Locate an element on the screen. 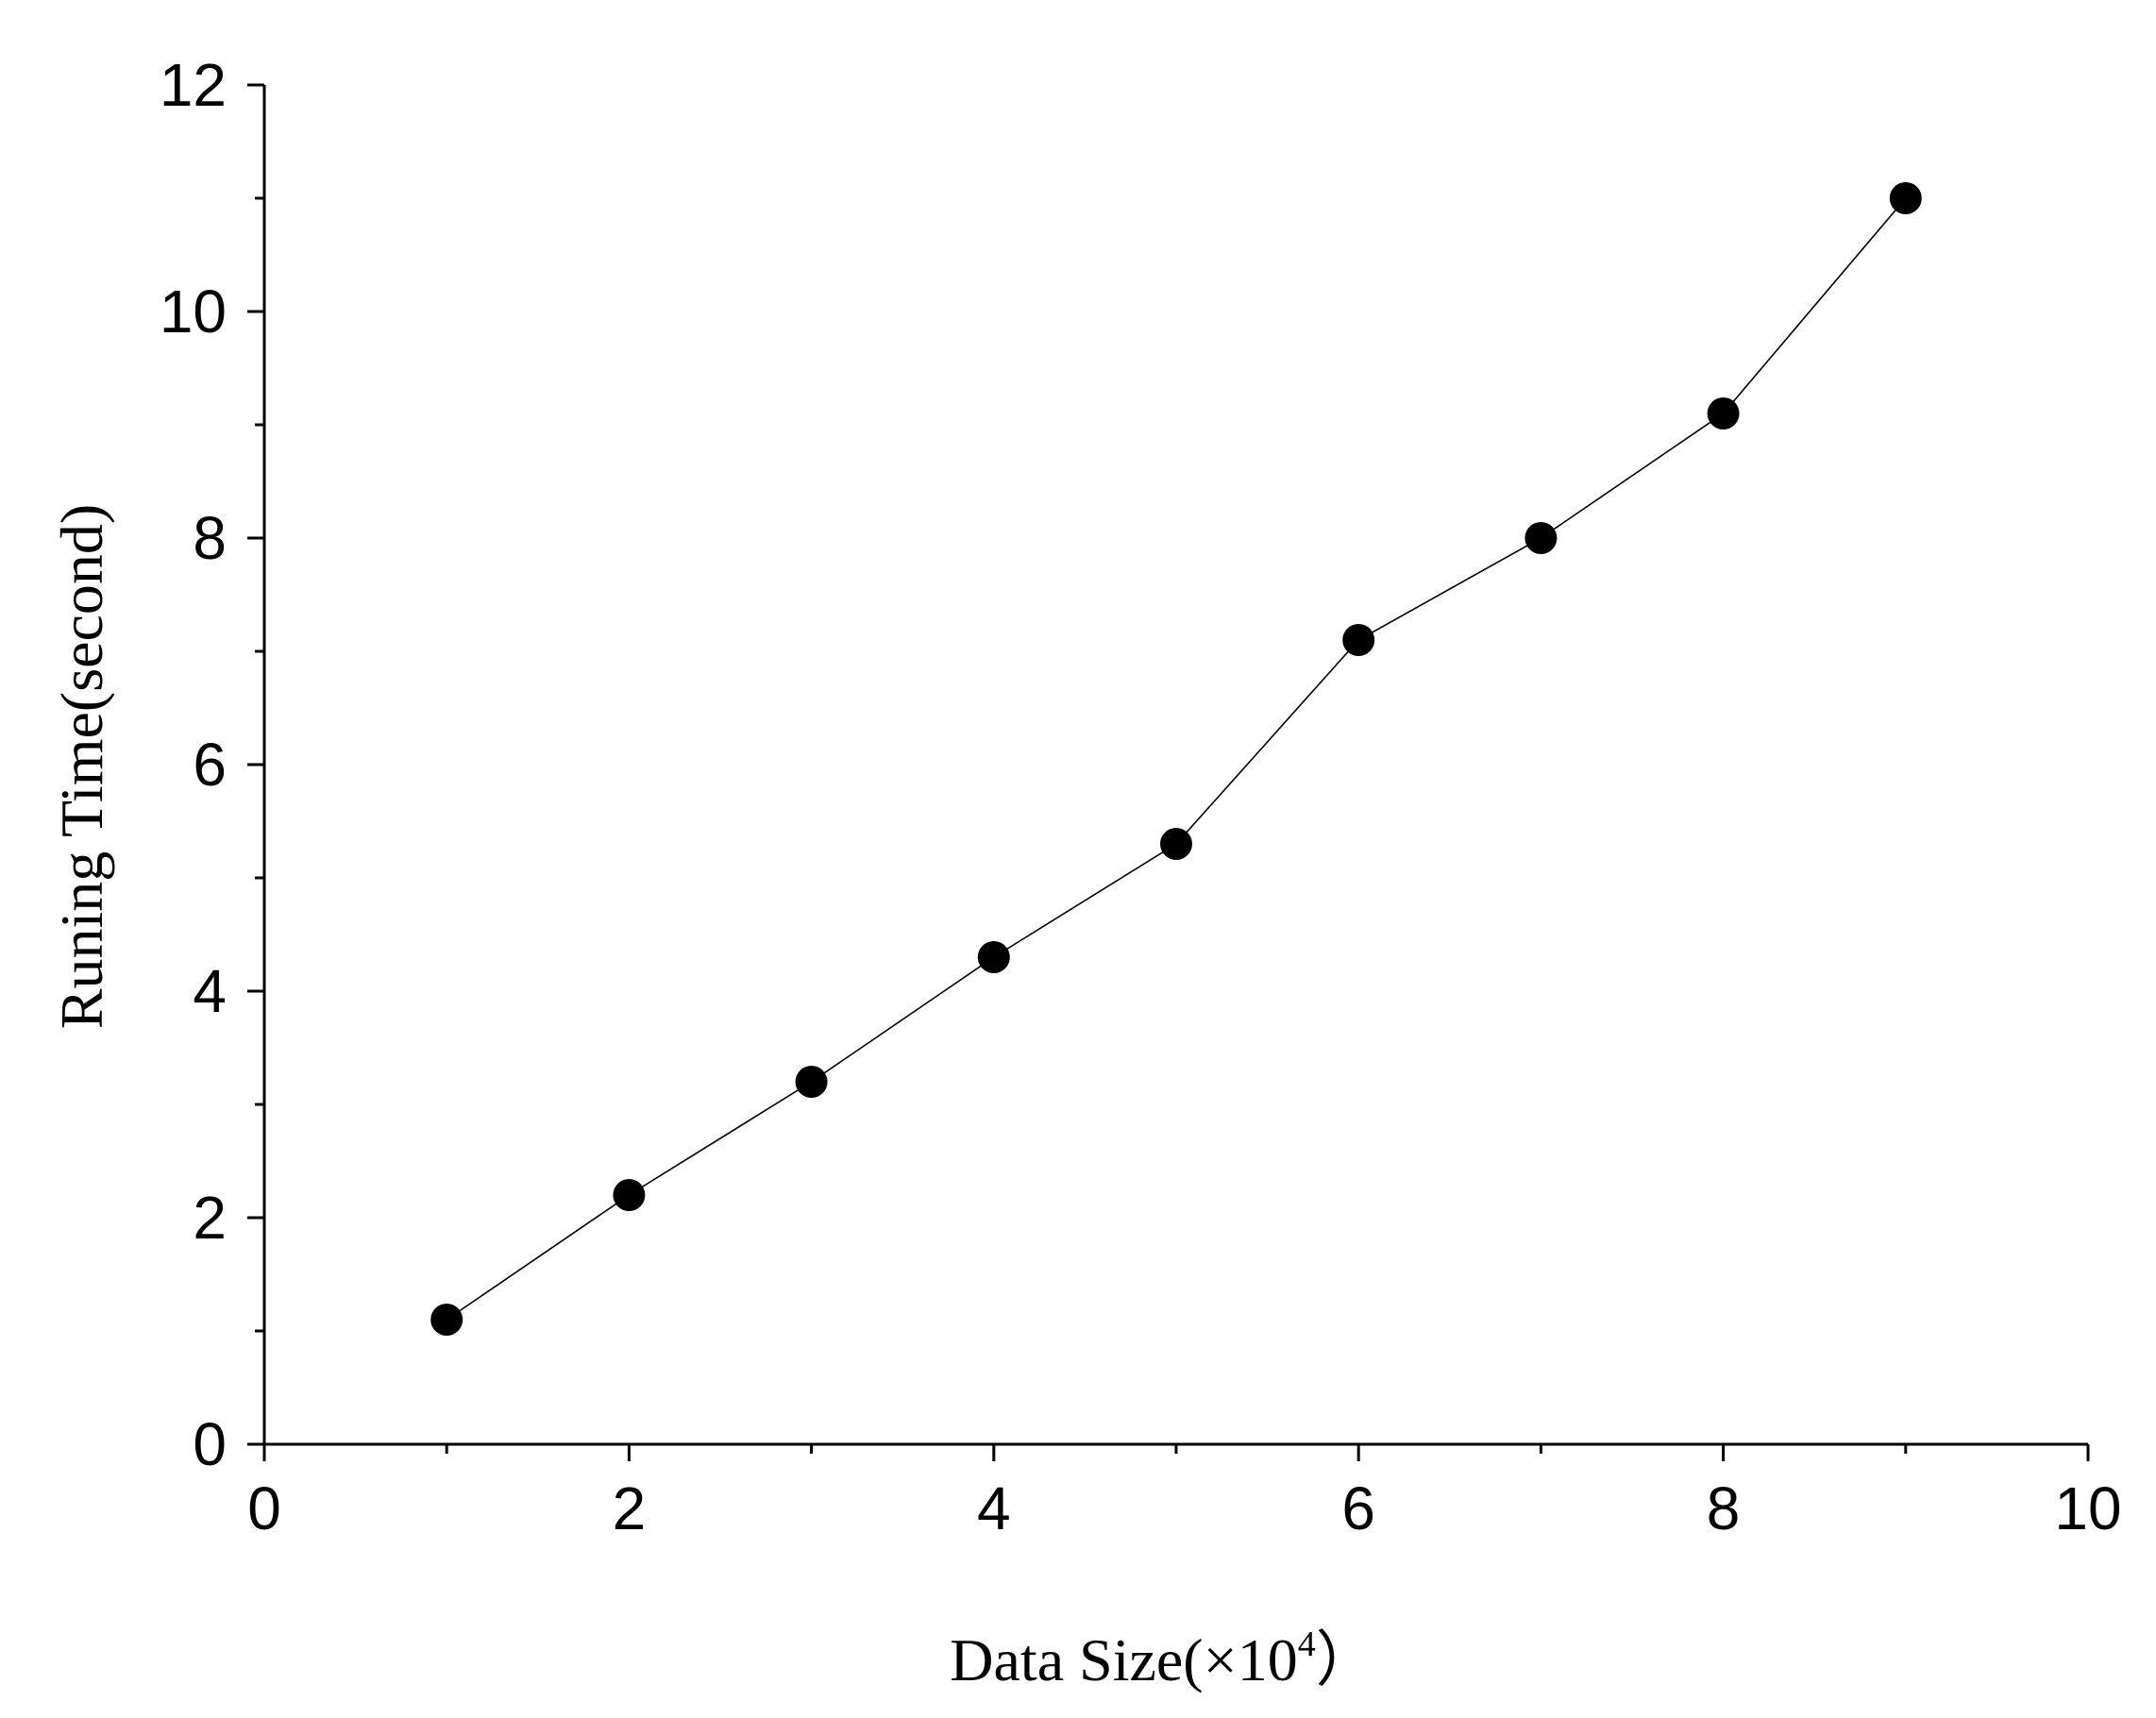  y-tick-label: 10 is located at coordinates (193, 311).